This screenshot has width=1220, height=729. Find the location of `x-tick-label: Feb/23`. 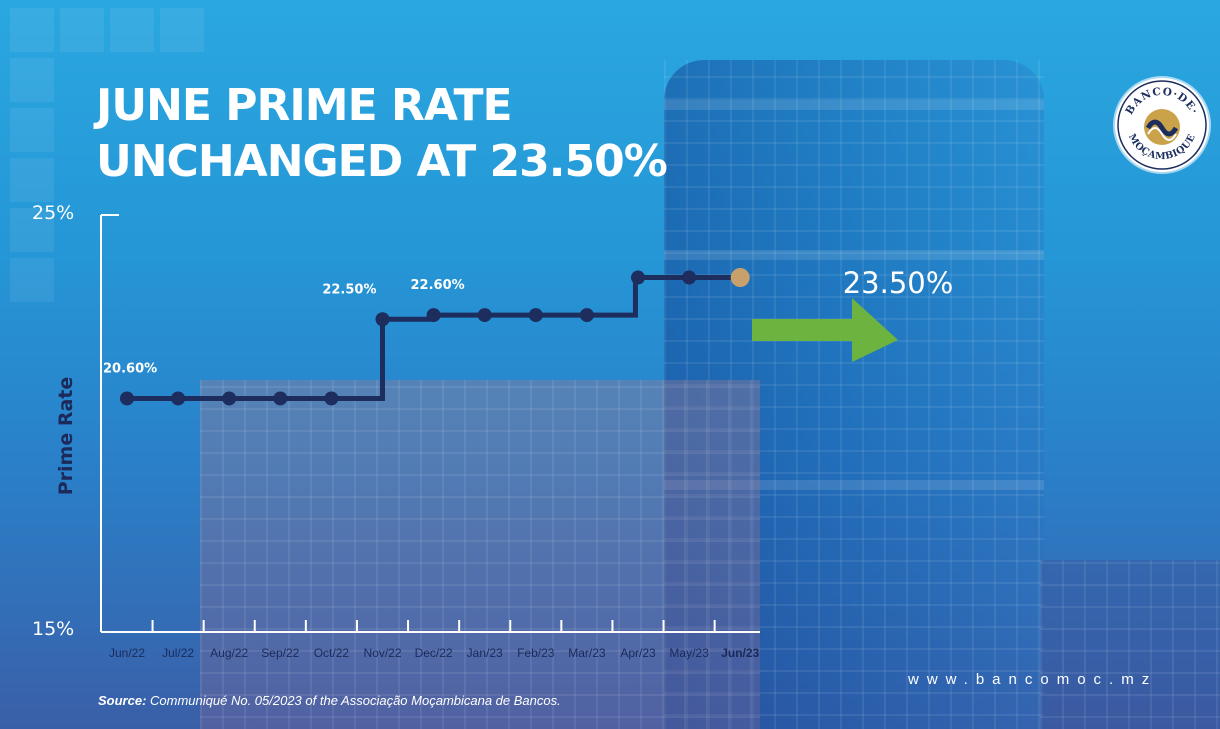

x-tick-label: Feb/23 is located at coordinates (536, 653).